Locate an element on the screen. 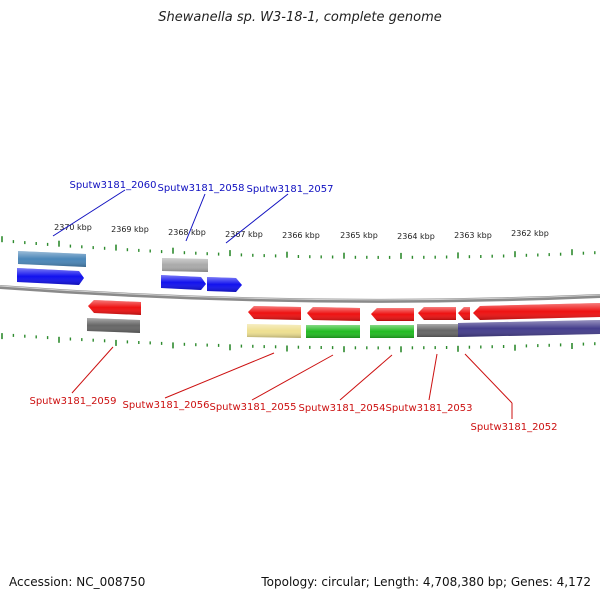  scale-label: 2370 kbp is located at coordinates (73, 227).